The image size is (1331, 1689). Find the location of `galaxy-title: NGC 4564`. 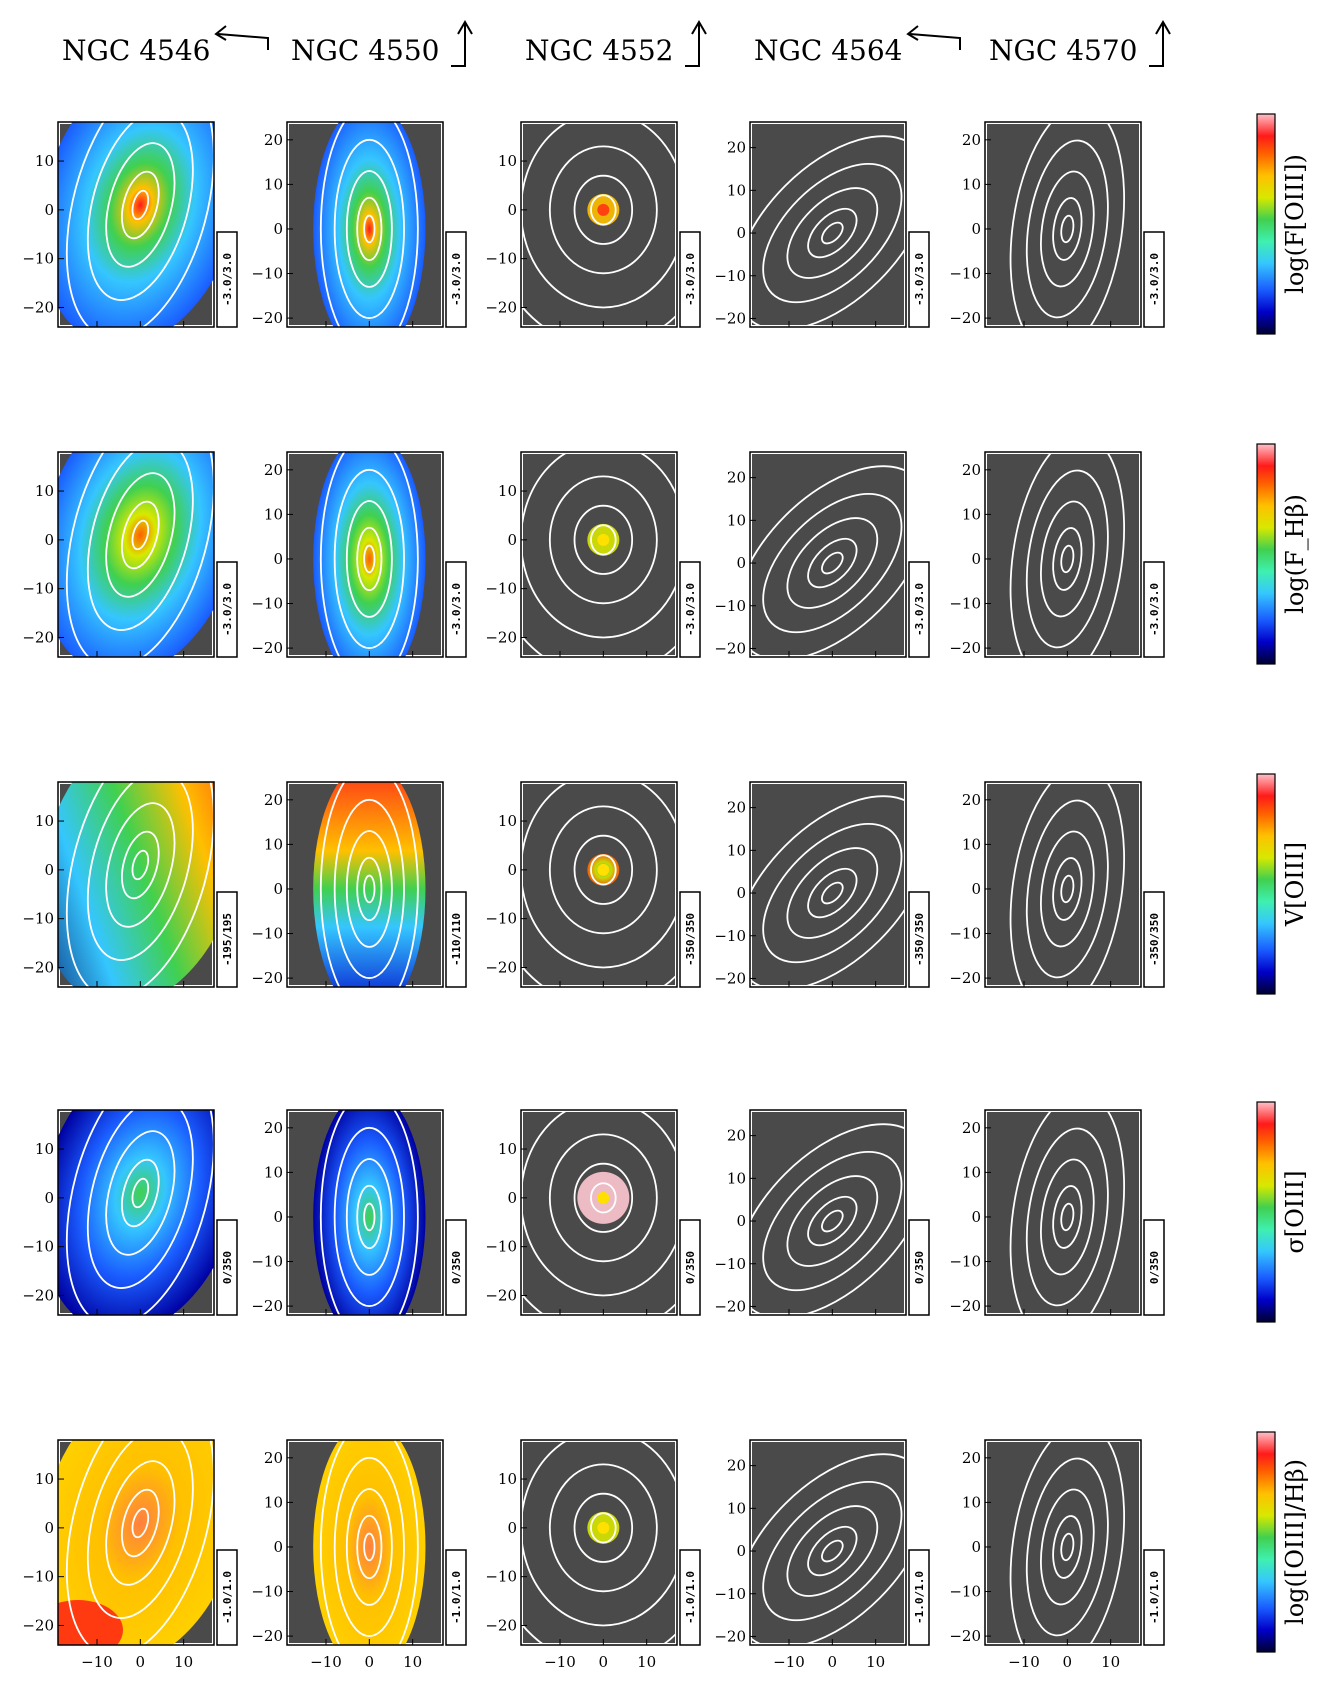

galaxy-title: NGC 4564 is located at coordinates (828, 50).